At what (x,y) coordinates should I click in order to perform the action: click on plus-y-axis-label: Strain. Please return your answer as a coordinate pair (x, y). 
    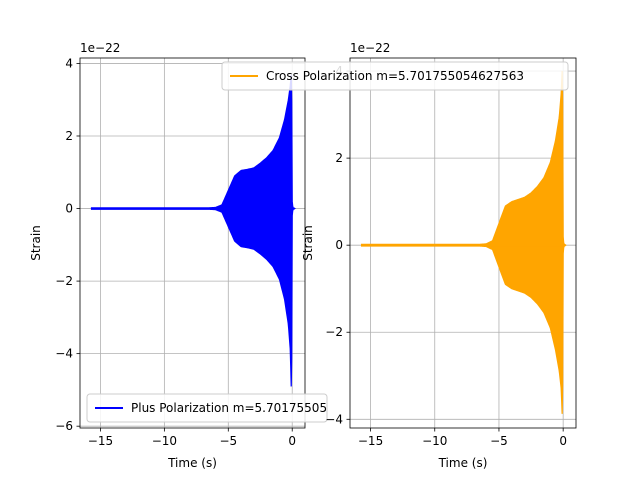
    Looking at the image, I should click on (36, 243).